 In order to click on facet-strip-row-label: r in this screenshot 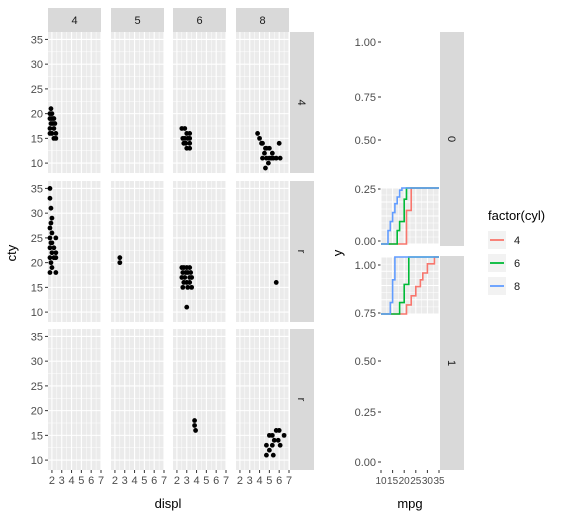, I will do `click(301, 400)`.